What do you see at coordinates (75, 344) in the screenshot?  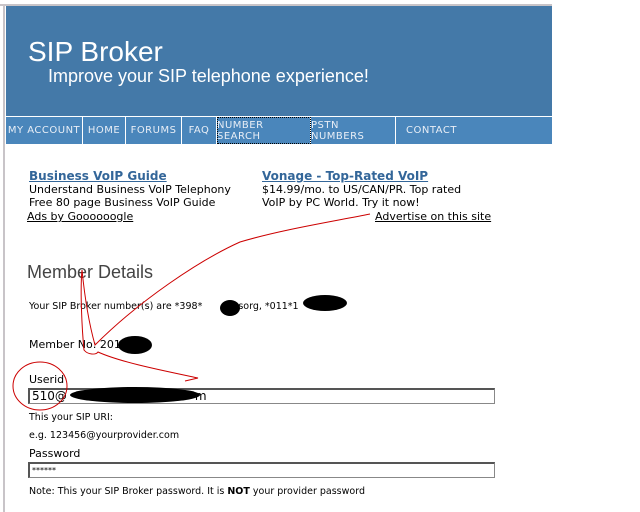 I see `member-number: Member No: 201` at bounding box center [75, 344].